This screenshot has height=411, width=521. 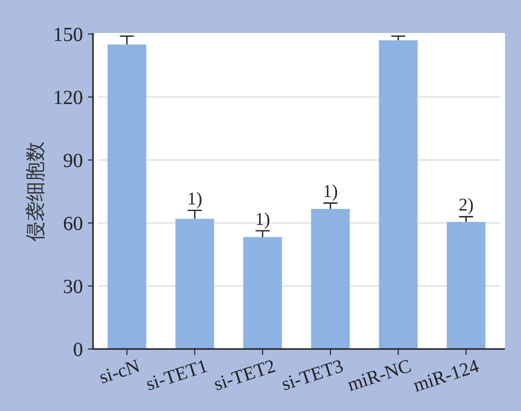 I want to click on x-tick-label: si-cN, so click(x=119, y=372).